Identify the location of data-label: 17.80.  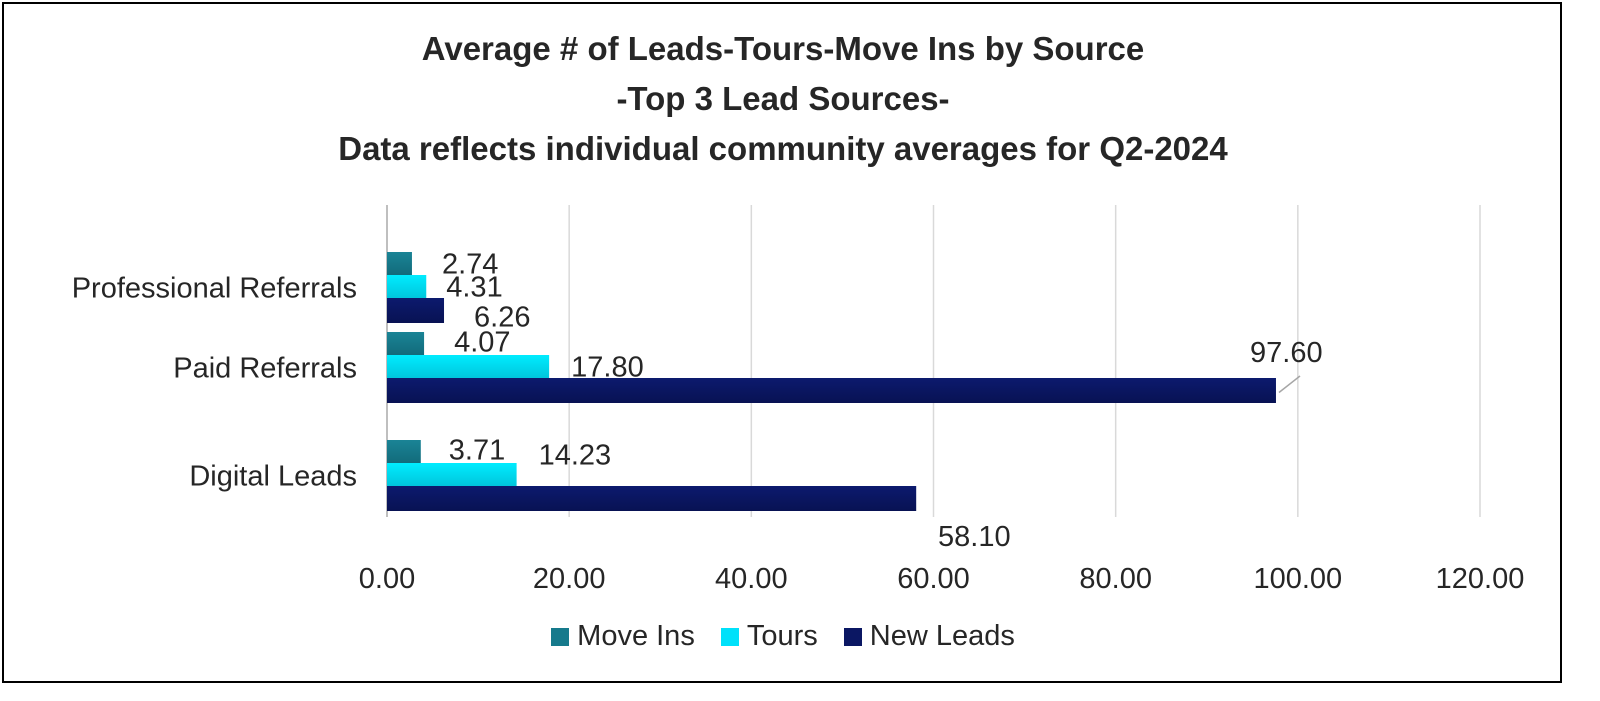
(607, 368).